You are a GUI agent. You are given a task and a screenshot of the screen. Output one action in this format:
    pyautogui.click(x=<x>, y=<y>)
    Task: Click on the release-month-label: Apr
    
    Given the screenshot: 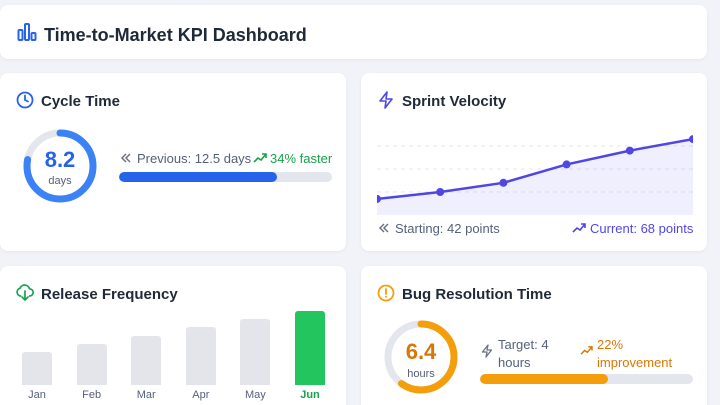 What is the action you would take?
    pyautogui.click(x=201, y=395)
    